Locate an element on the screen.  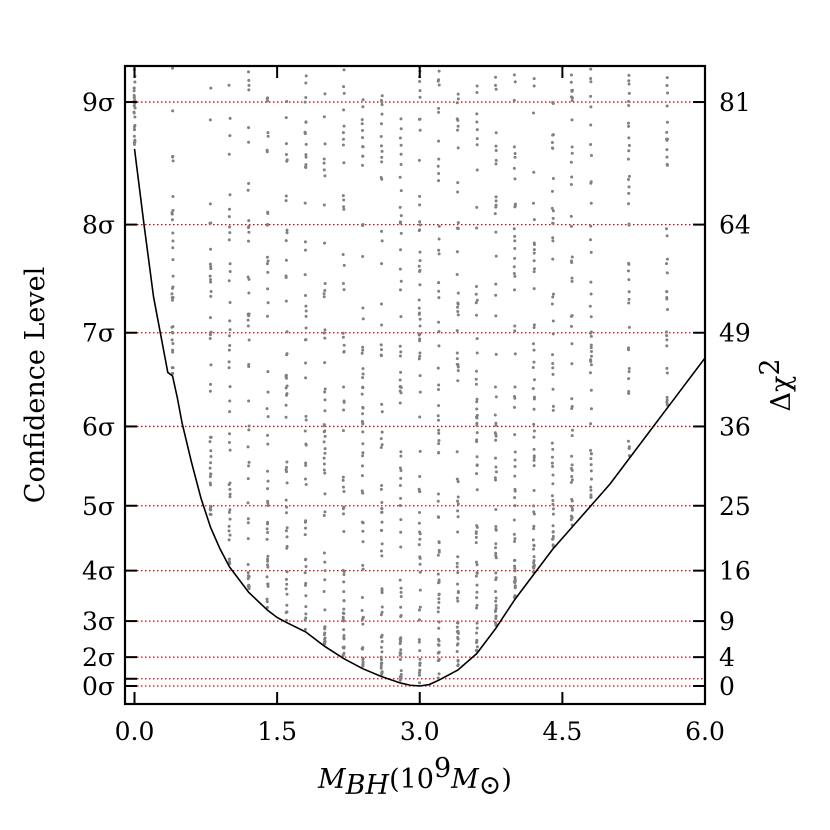
x-title-sub: BH is located at coordinates (367, 785).